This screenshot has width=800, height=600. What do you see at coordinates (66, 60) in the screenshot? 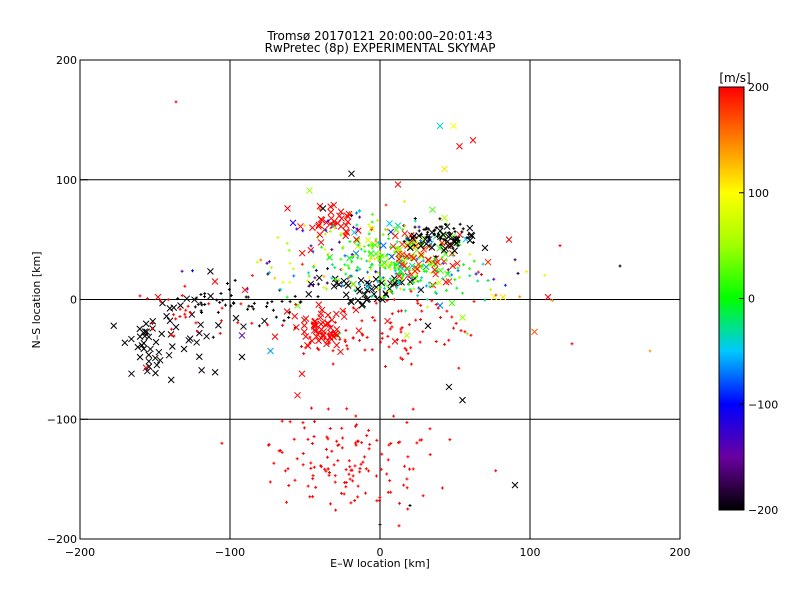
I see `y-tick-label: 200` at bounding box center [66, 60].